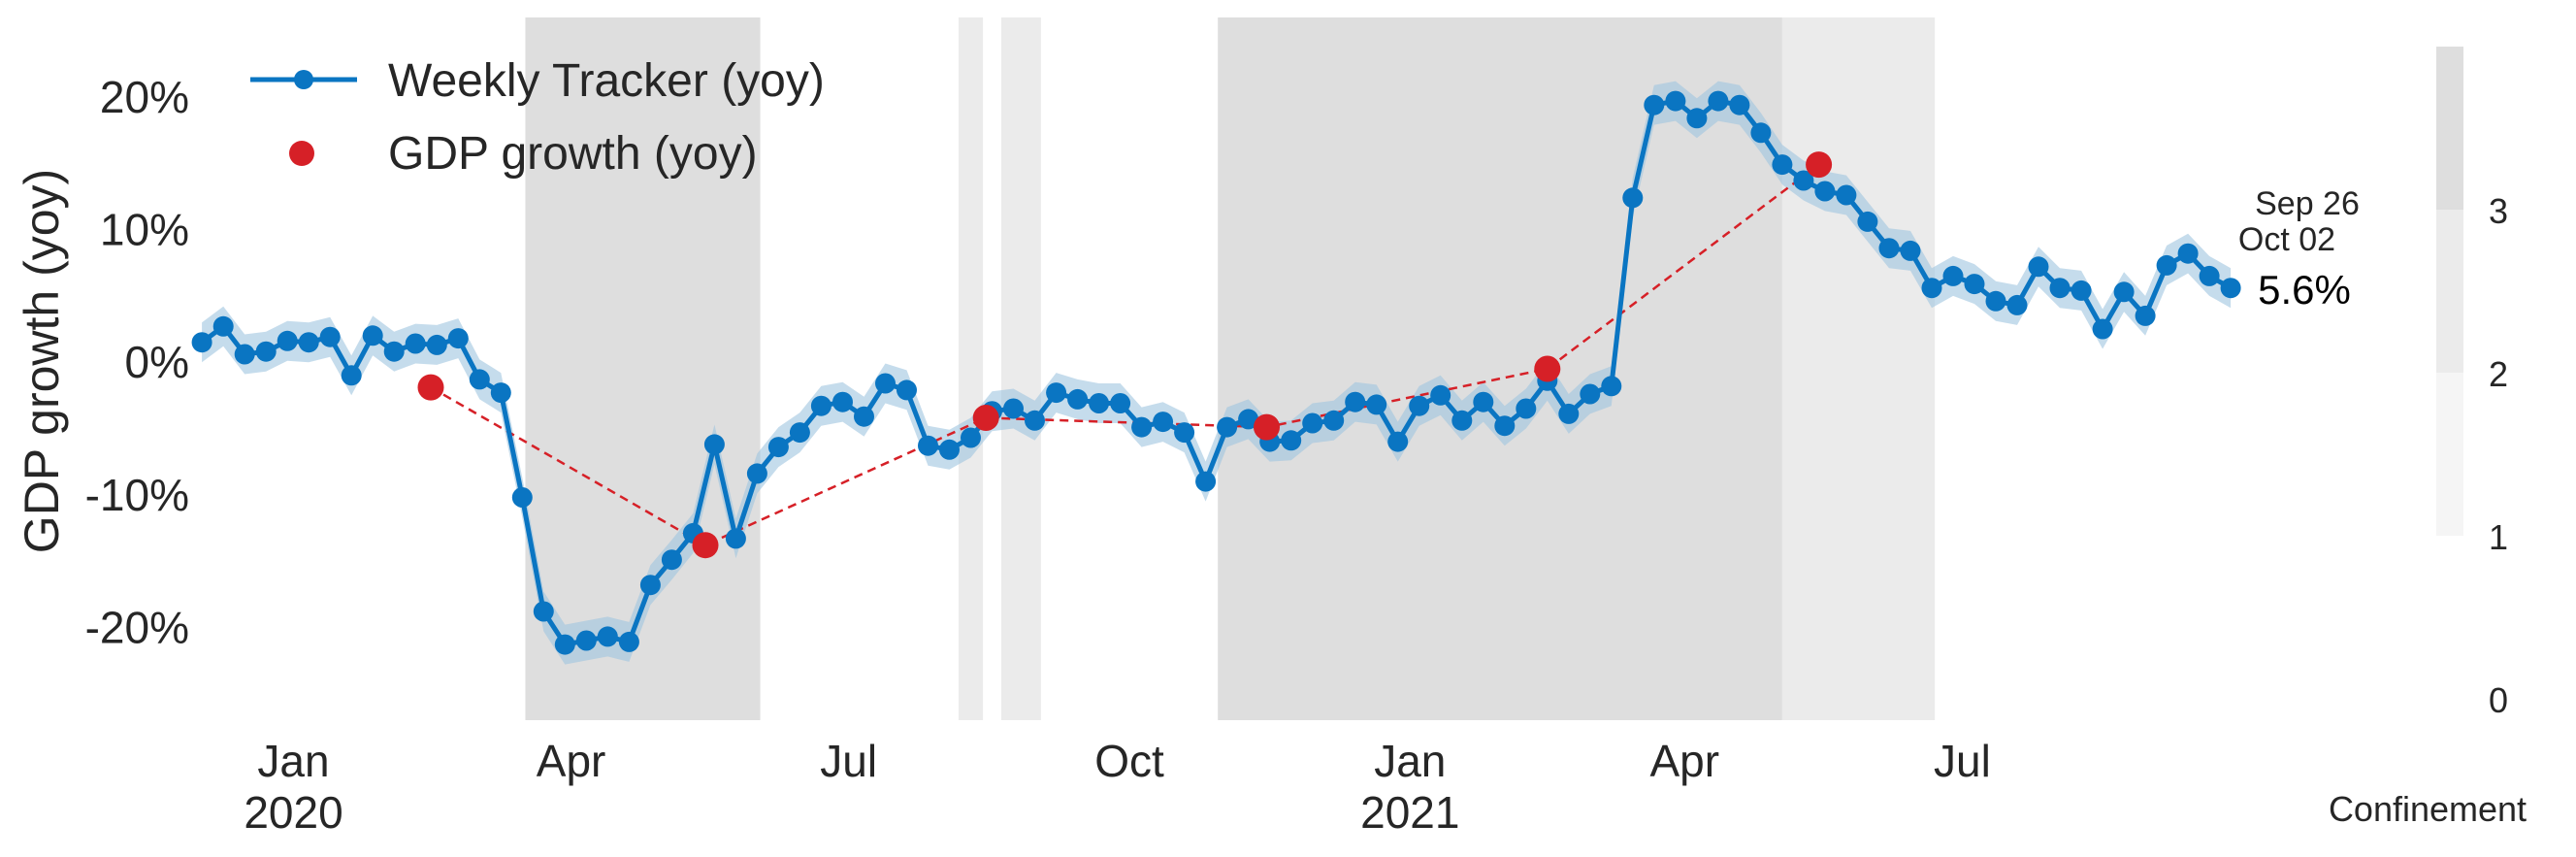 The height and width of the screenshot is (857, 2576). Describe the element at coordinates (2305, 290) in the screenshot. I see `annotation-value: 5.6%` at that location.